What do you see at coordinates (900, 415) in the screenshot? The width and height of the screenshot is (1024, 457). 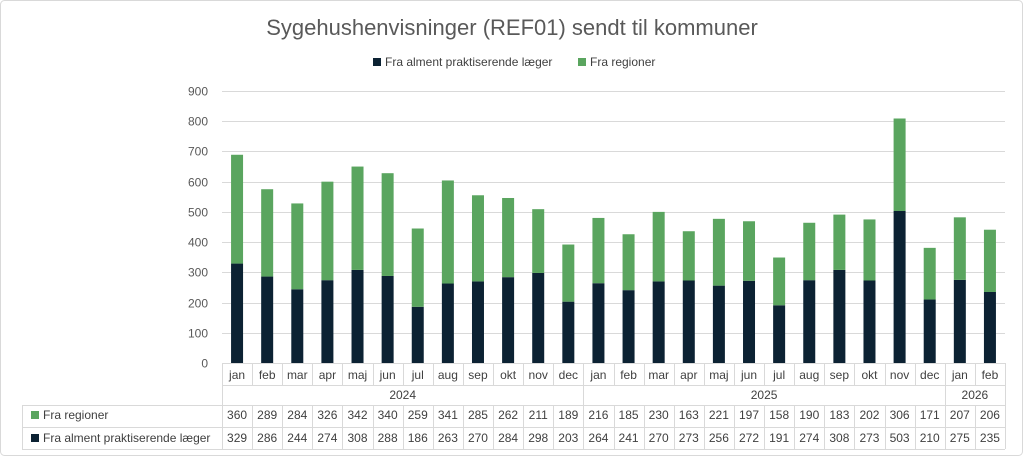 I see `table-value-regioner: 306` at bounding box center [900, 415].